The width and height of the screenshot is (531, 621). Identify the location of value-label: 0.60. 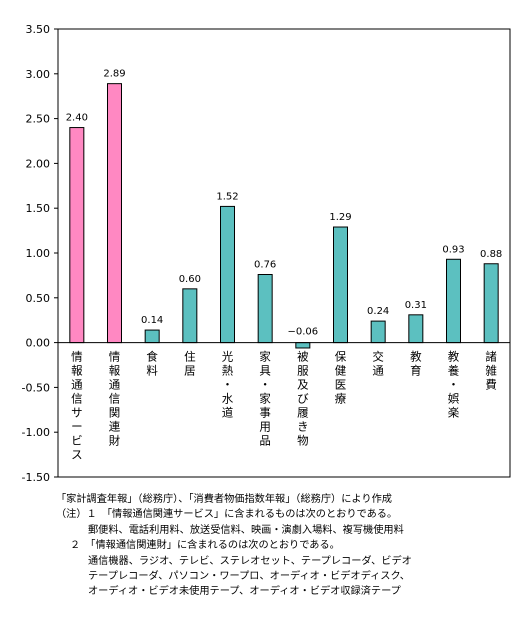
(190, 279).